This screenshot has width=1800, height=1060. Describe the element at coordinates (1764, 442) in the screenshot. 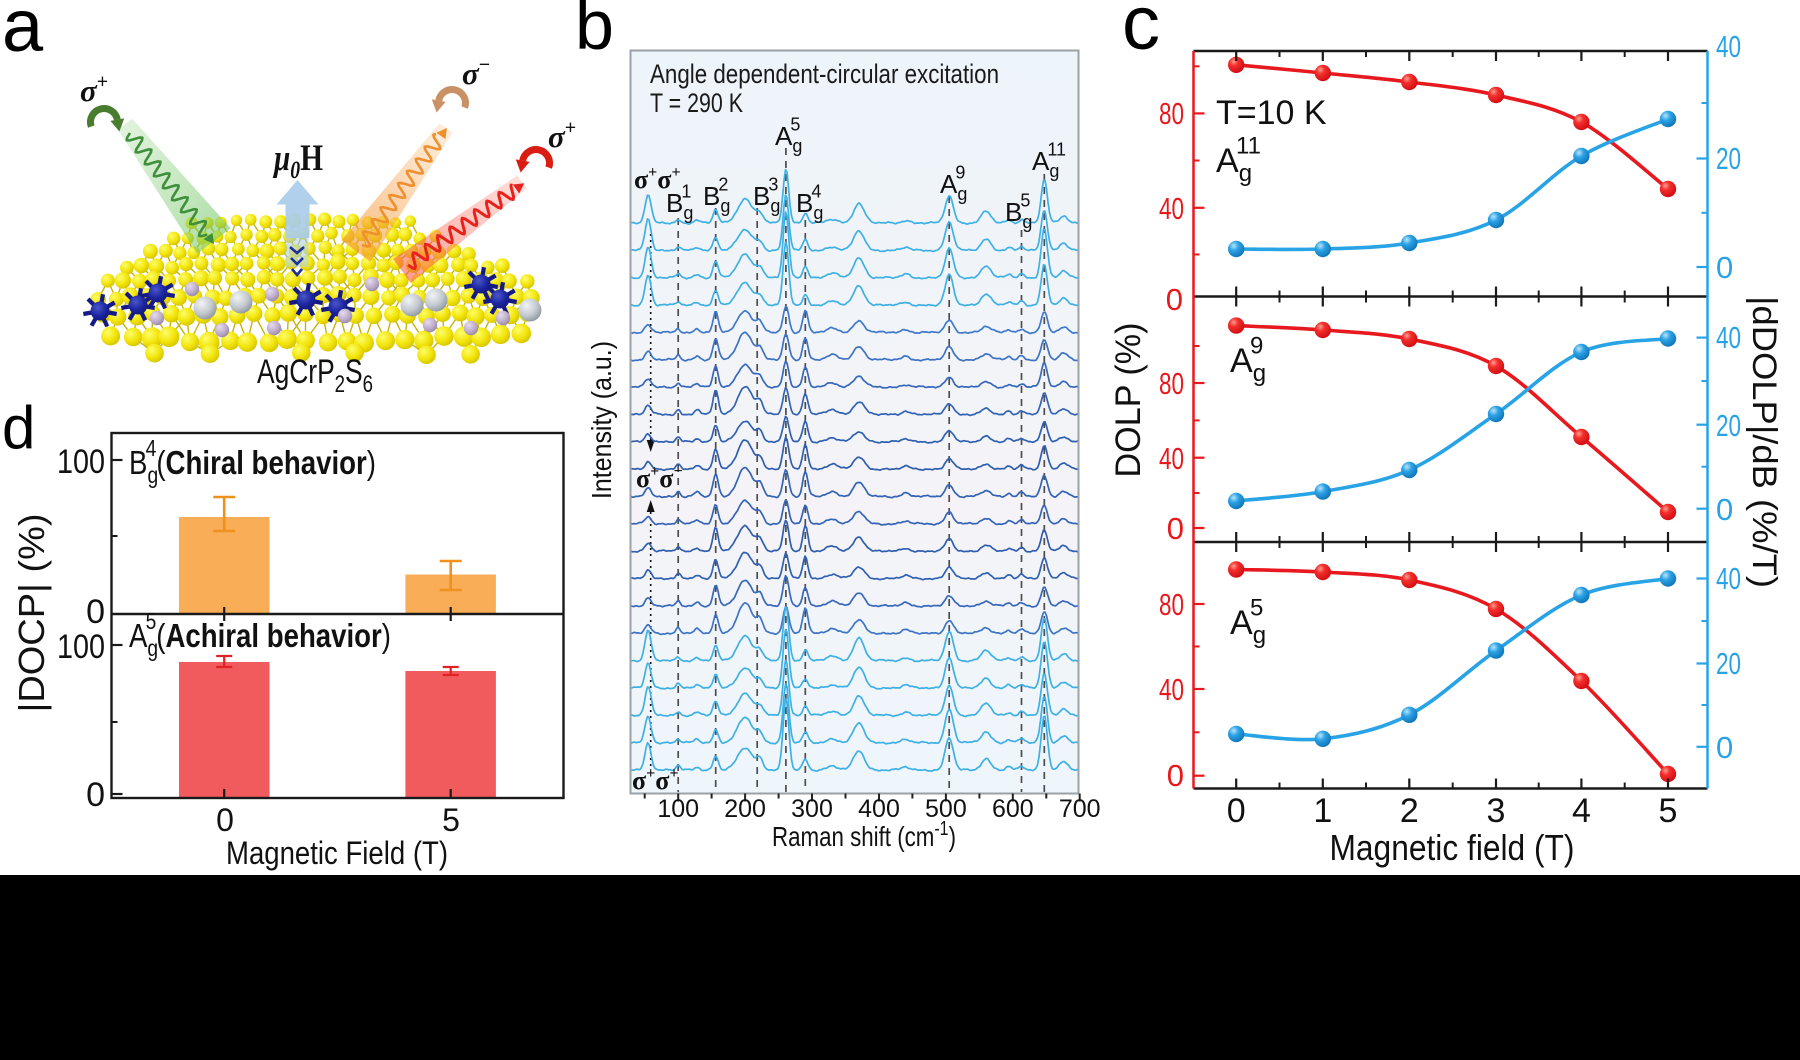

I see `svg-text: |dDOLP|/dB (%/T)` at that location.